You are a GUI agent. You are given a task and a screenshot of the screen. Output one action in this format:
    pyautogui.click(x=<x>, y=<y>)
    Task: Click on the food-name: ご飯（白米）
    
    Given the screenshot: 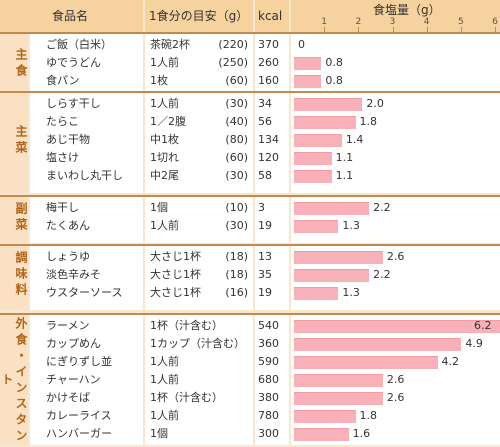 What is the action you would take?
    pyautogui.click(x=79, y=44)
    